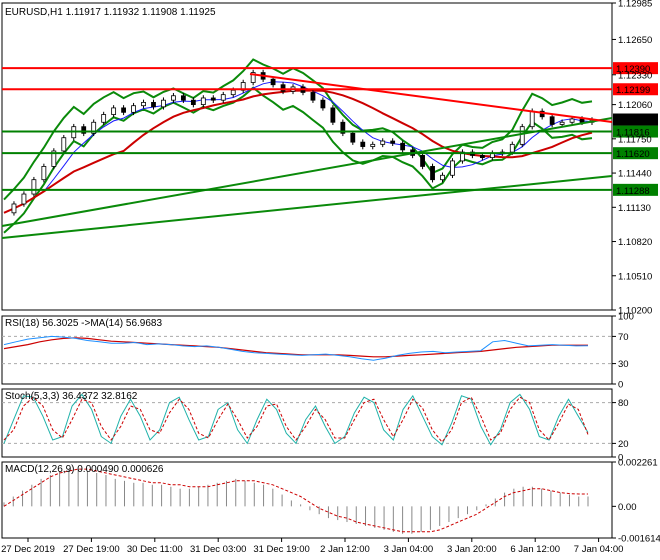  Describe the element at coordinates (635, 105) in the screenshot. I see `price-axis-tick-label: 1.12060` at that location.